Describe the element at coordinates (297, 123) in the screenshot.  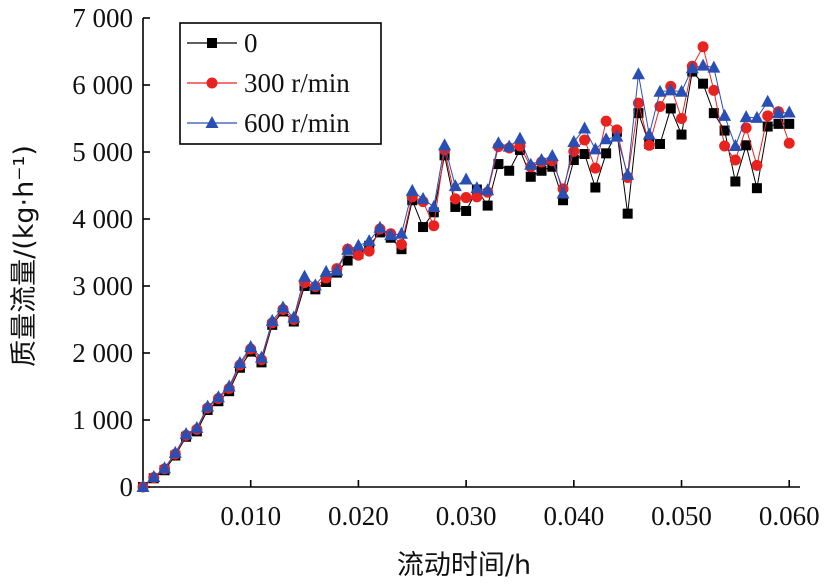
I see `legend-label: 600 r/min` at that location.